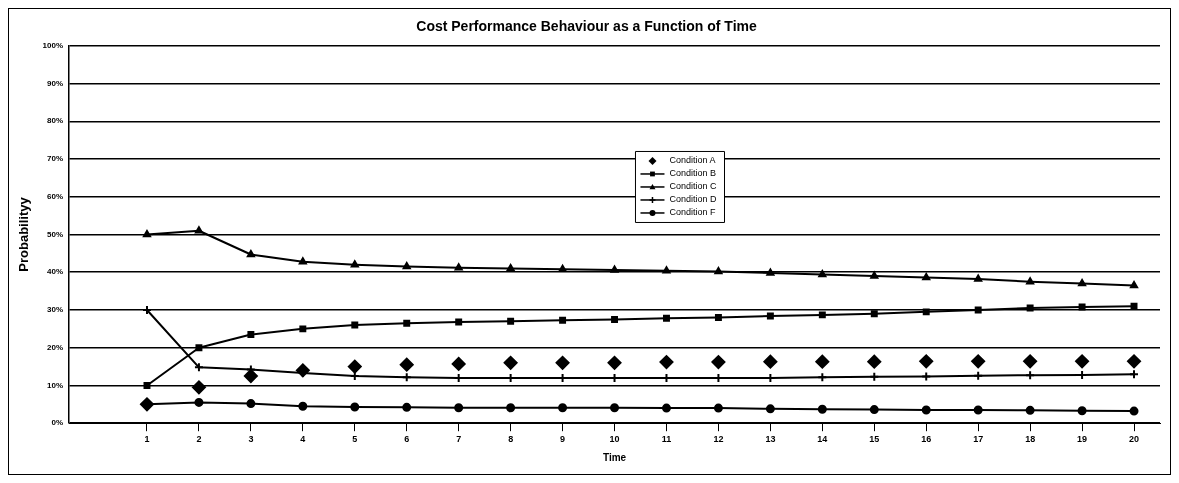 This screenshot has height=483, width=1179. Describe the element at coordinates (355, 439) in the screenshot. I see `x-tick-label: 5` at that location.